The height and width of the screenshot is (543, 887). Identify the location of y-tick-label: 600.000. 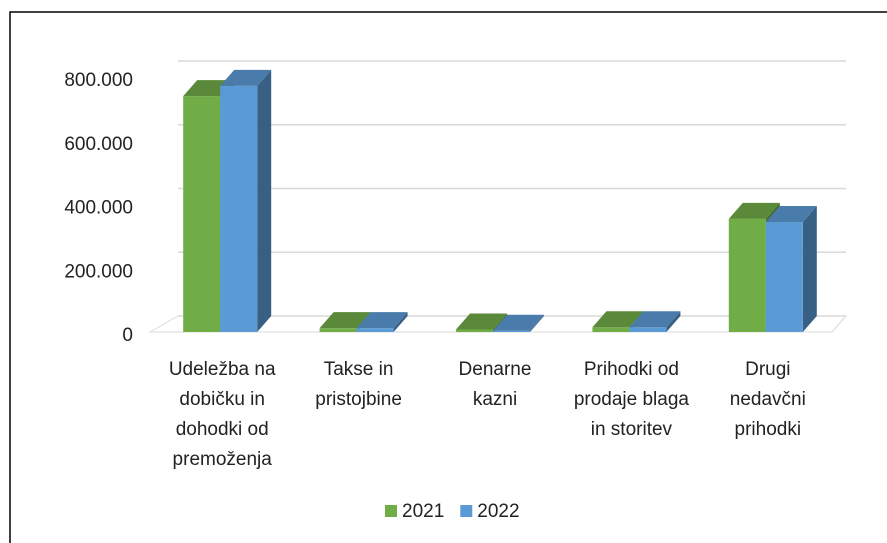
(98, 144).